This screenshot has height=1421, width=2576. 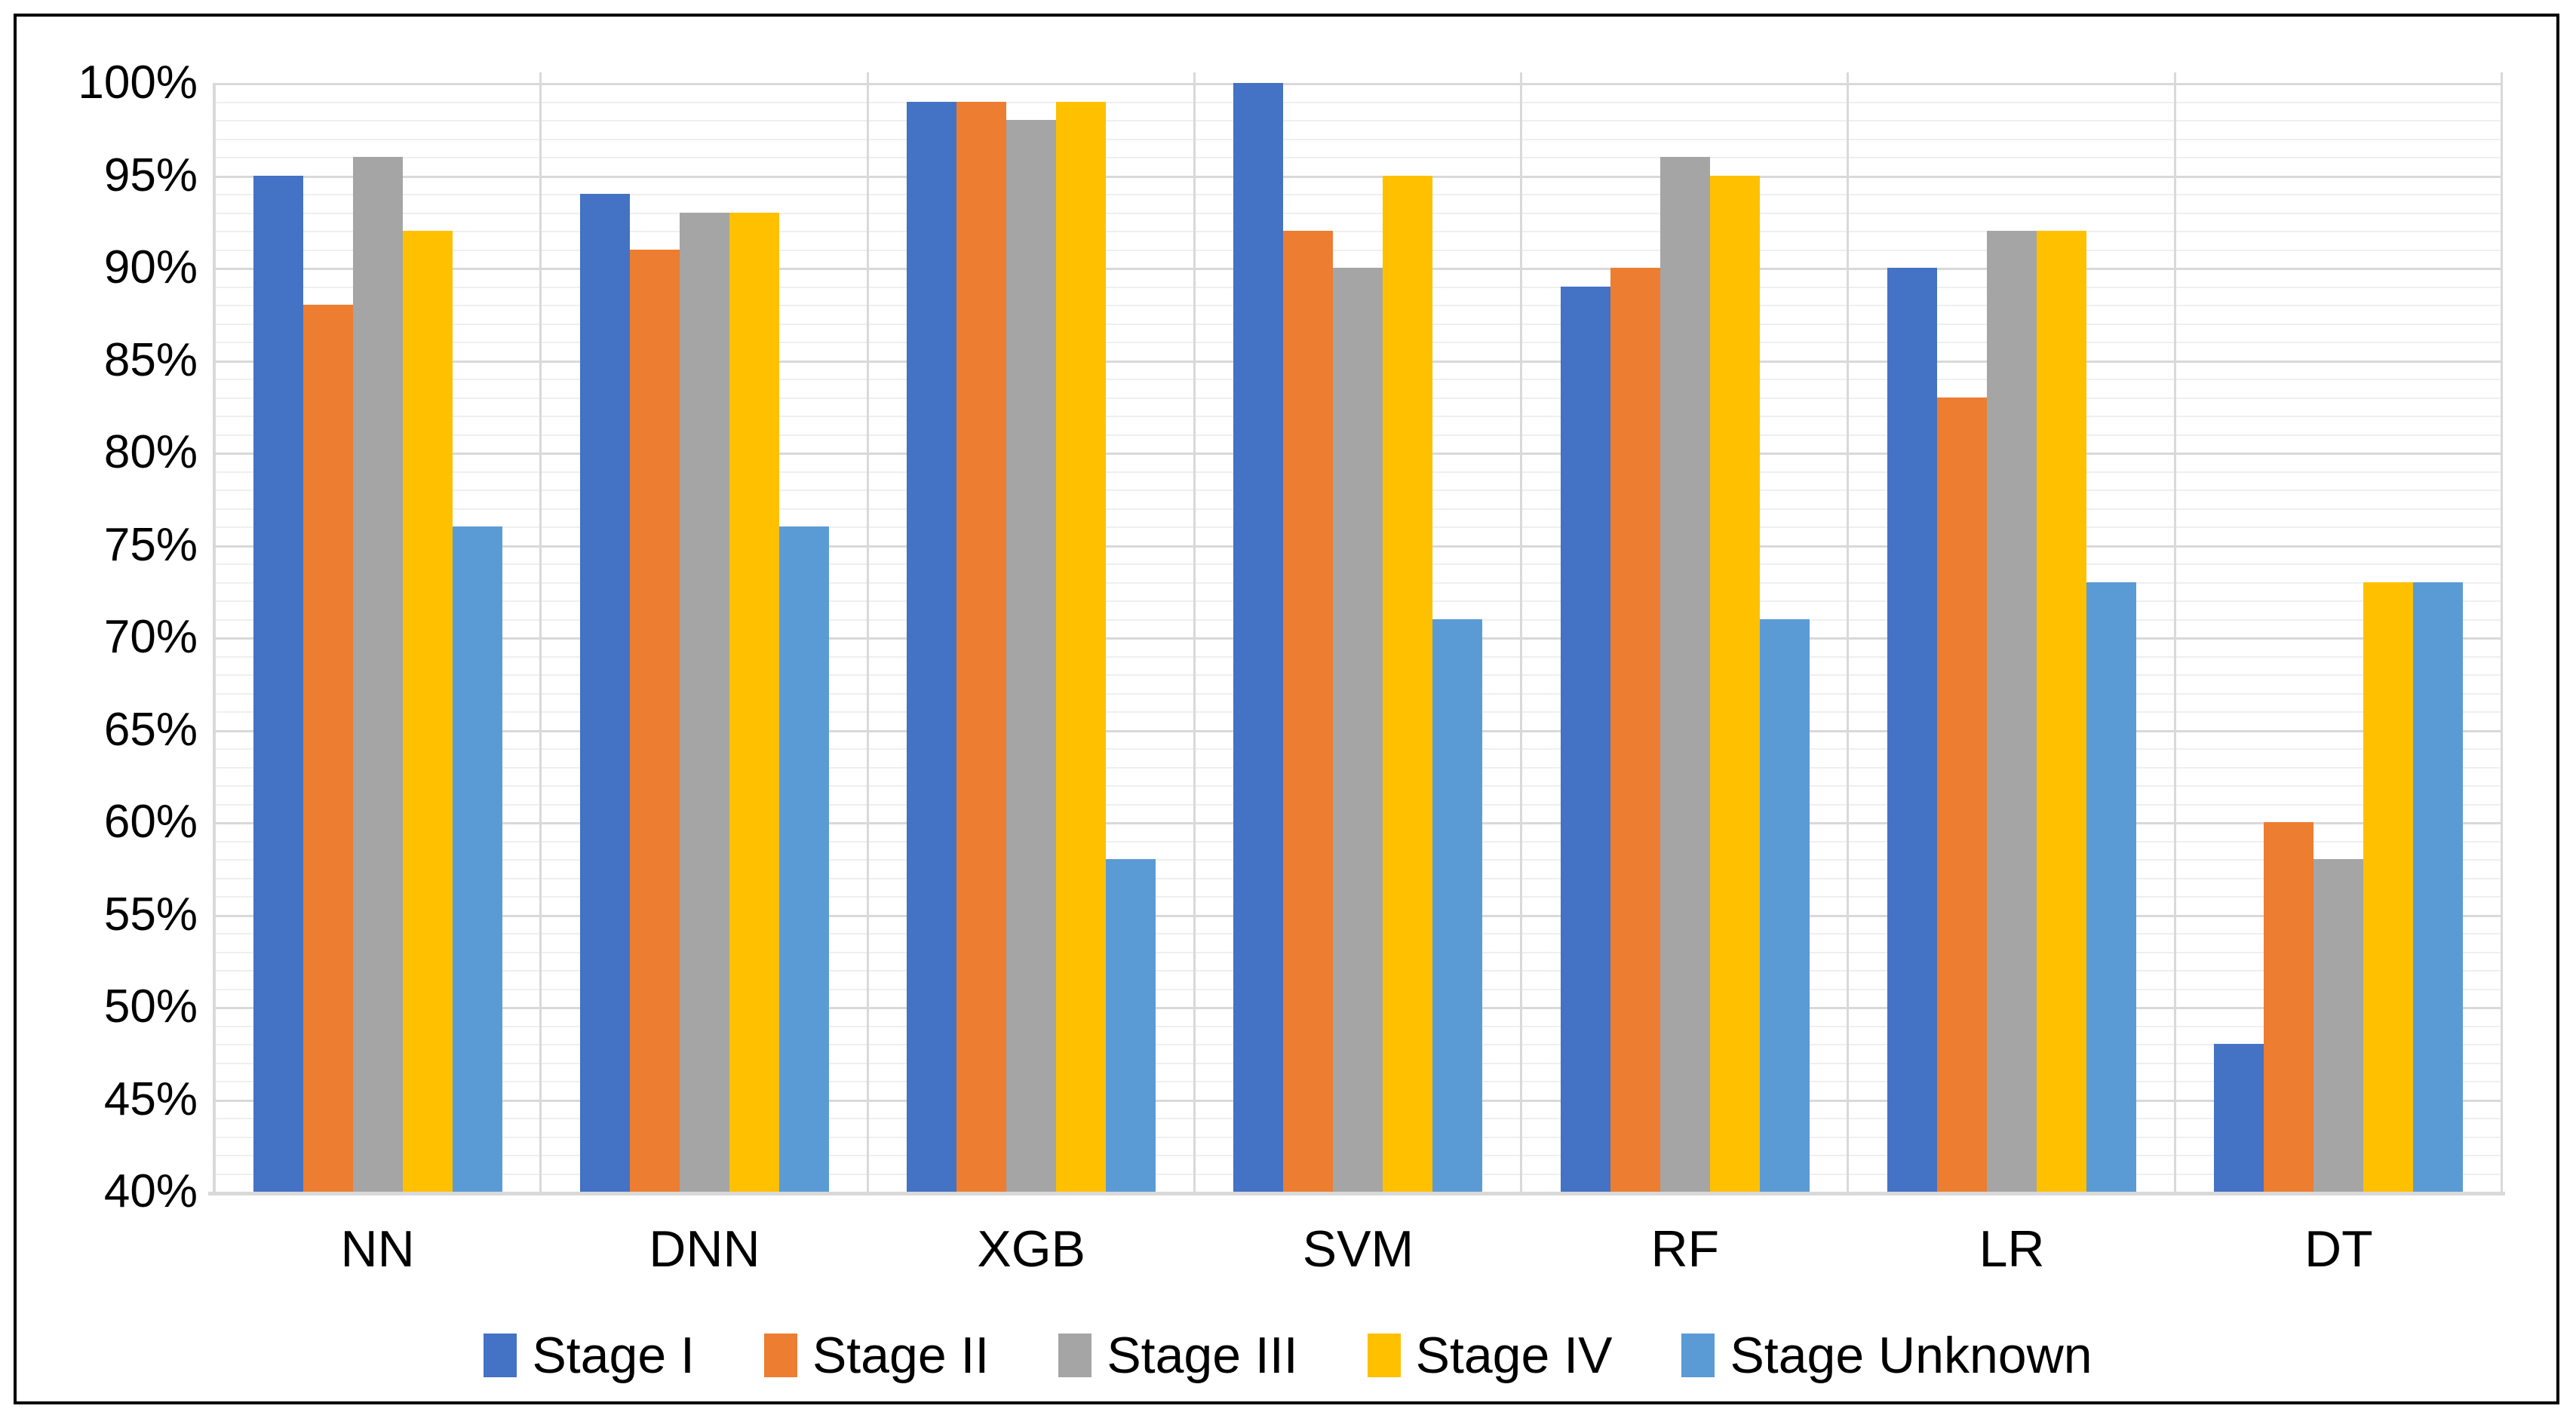 I want to click on bar-stage-i-dnn, so click(x=604, y=693).